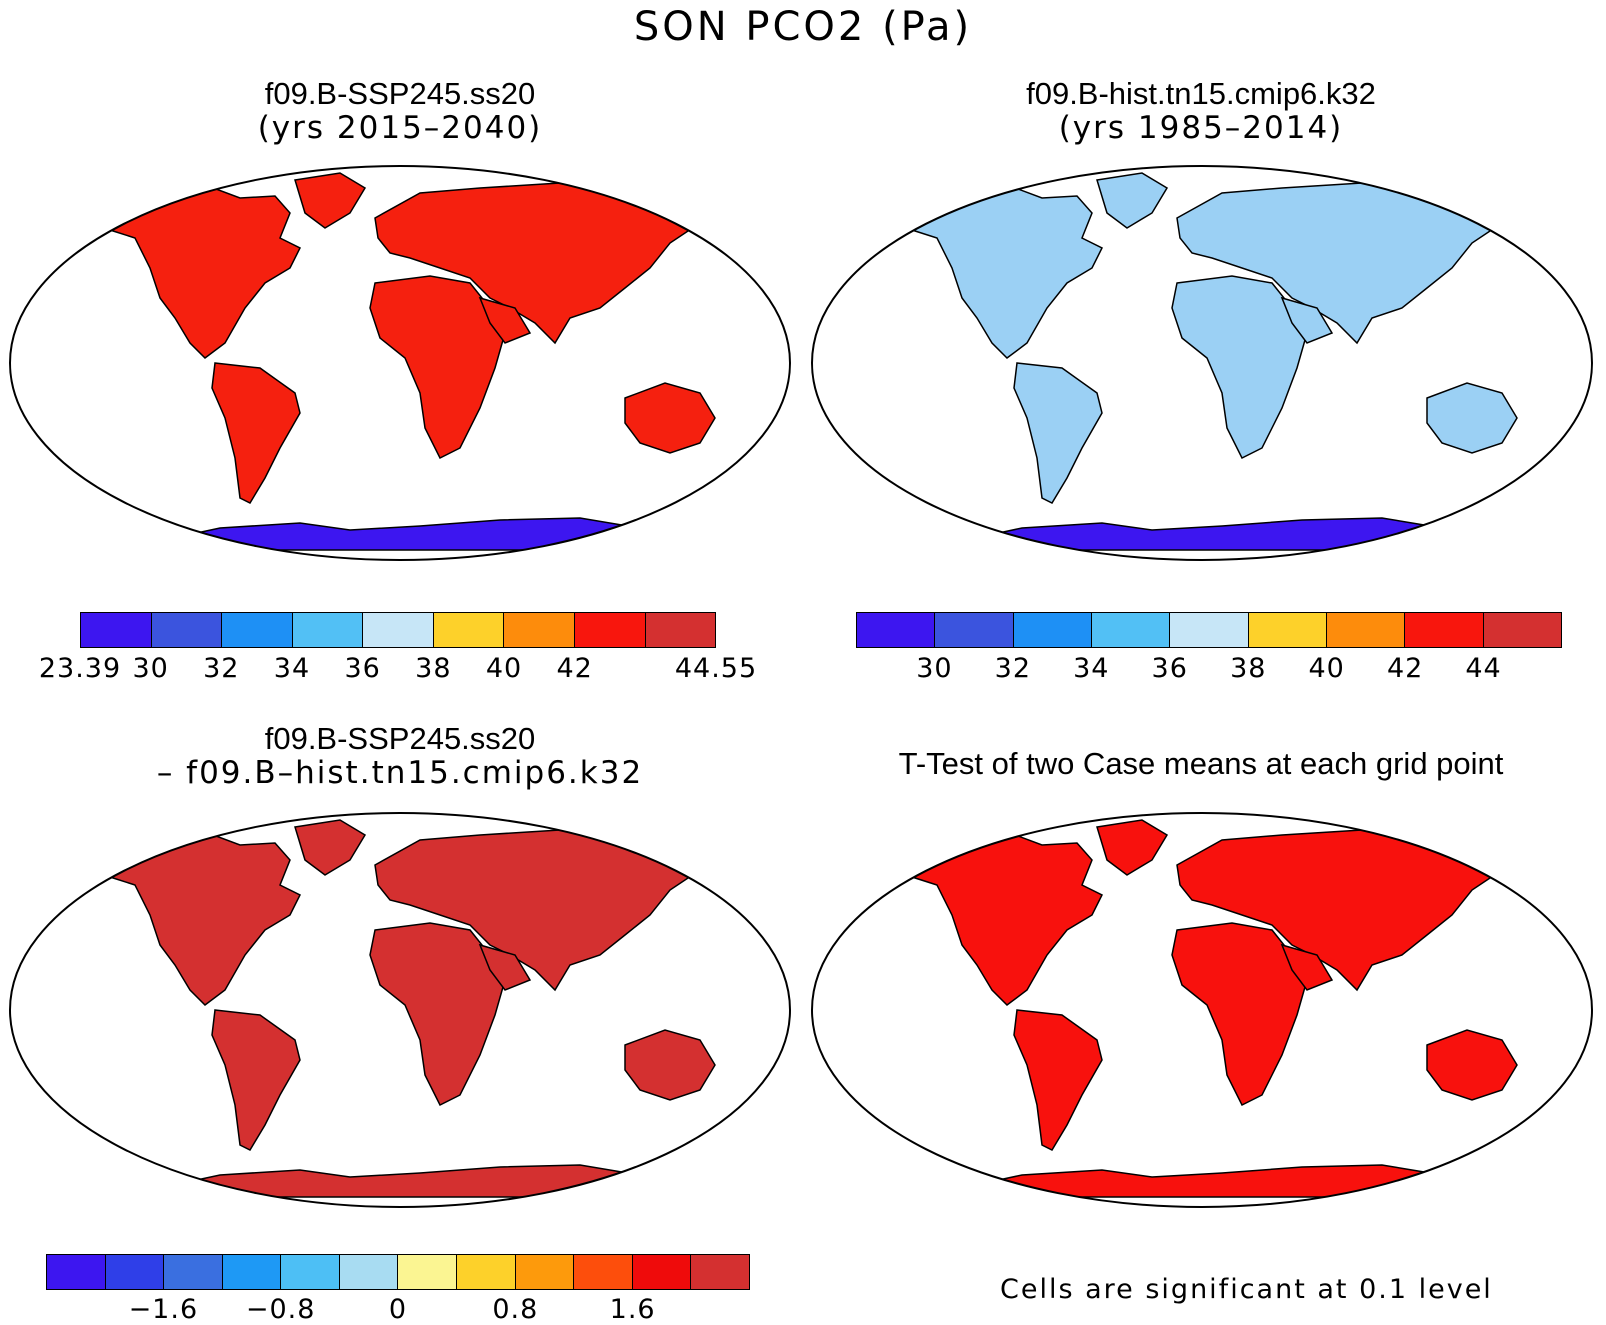  Describe the element at coordinates (716, 668) in the screenshot. I see `colorbar-case1-tick-label: 44.55` at that location.